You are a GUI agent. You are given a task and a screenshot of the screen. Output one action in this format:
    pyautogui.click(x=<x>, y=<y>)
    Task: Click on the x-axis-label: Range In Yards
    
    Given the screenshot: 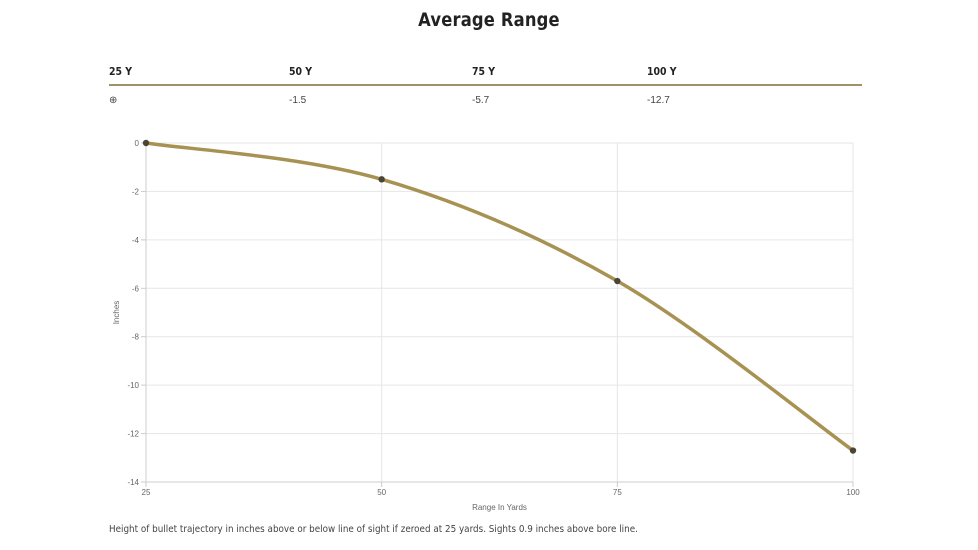 What is the action you would take?
    pyautogui.click(x=499, y=507)
    